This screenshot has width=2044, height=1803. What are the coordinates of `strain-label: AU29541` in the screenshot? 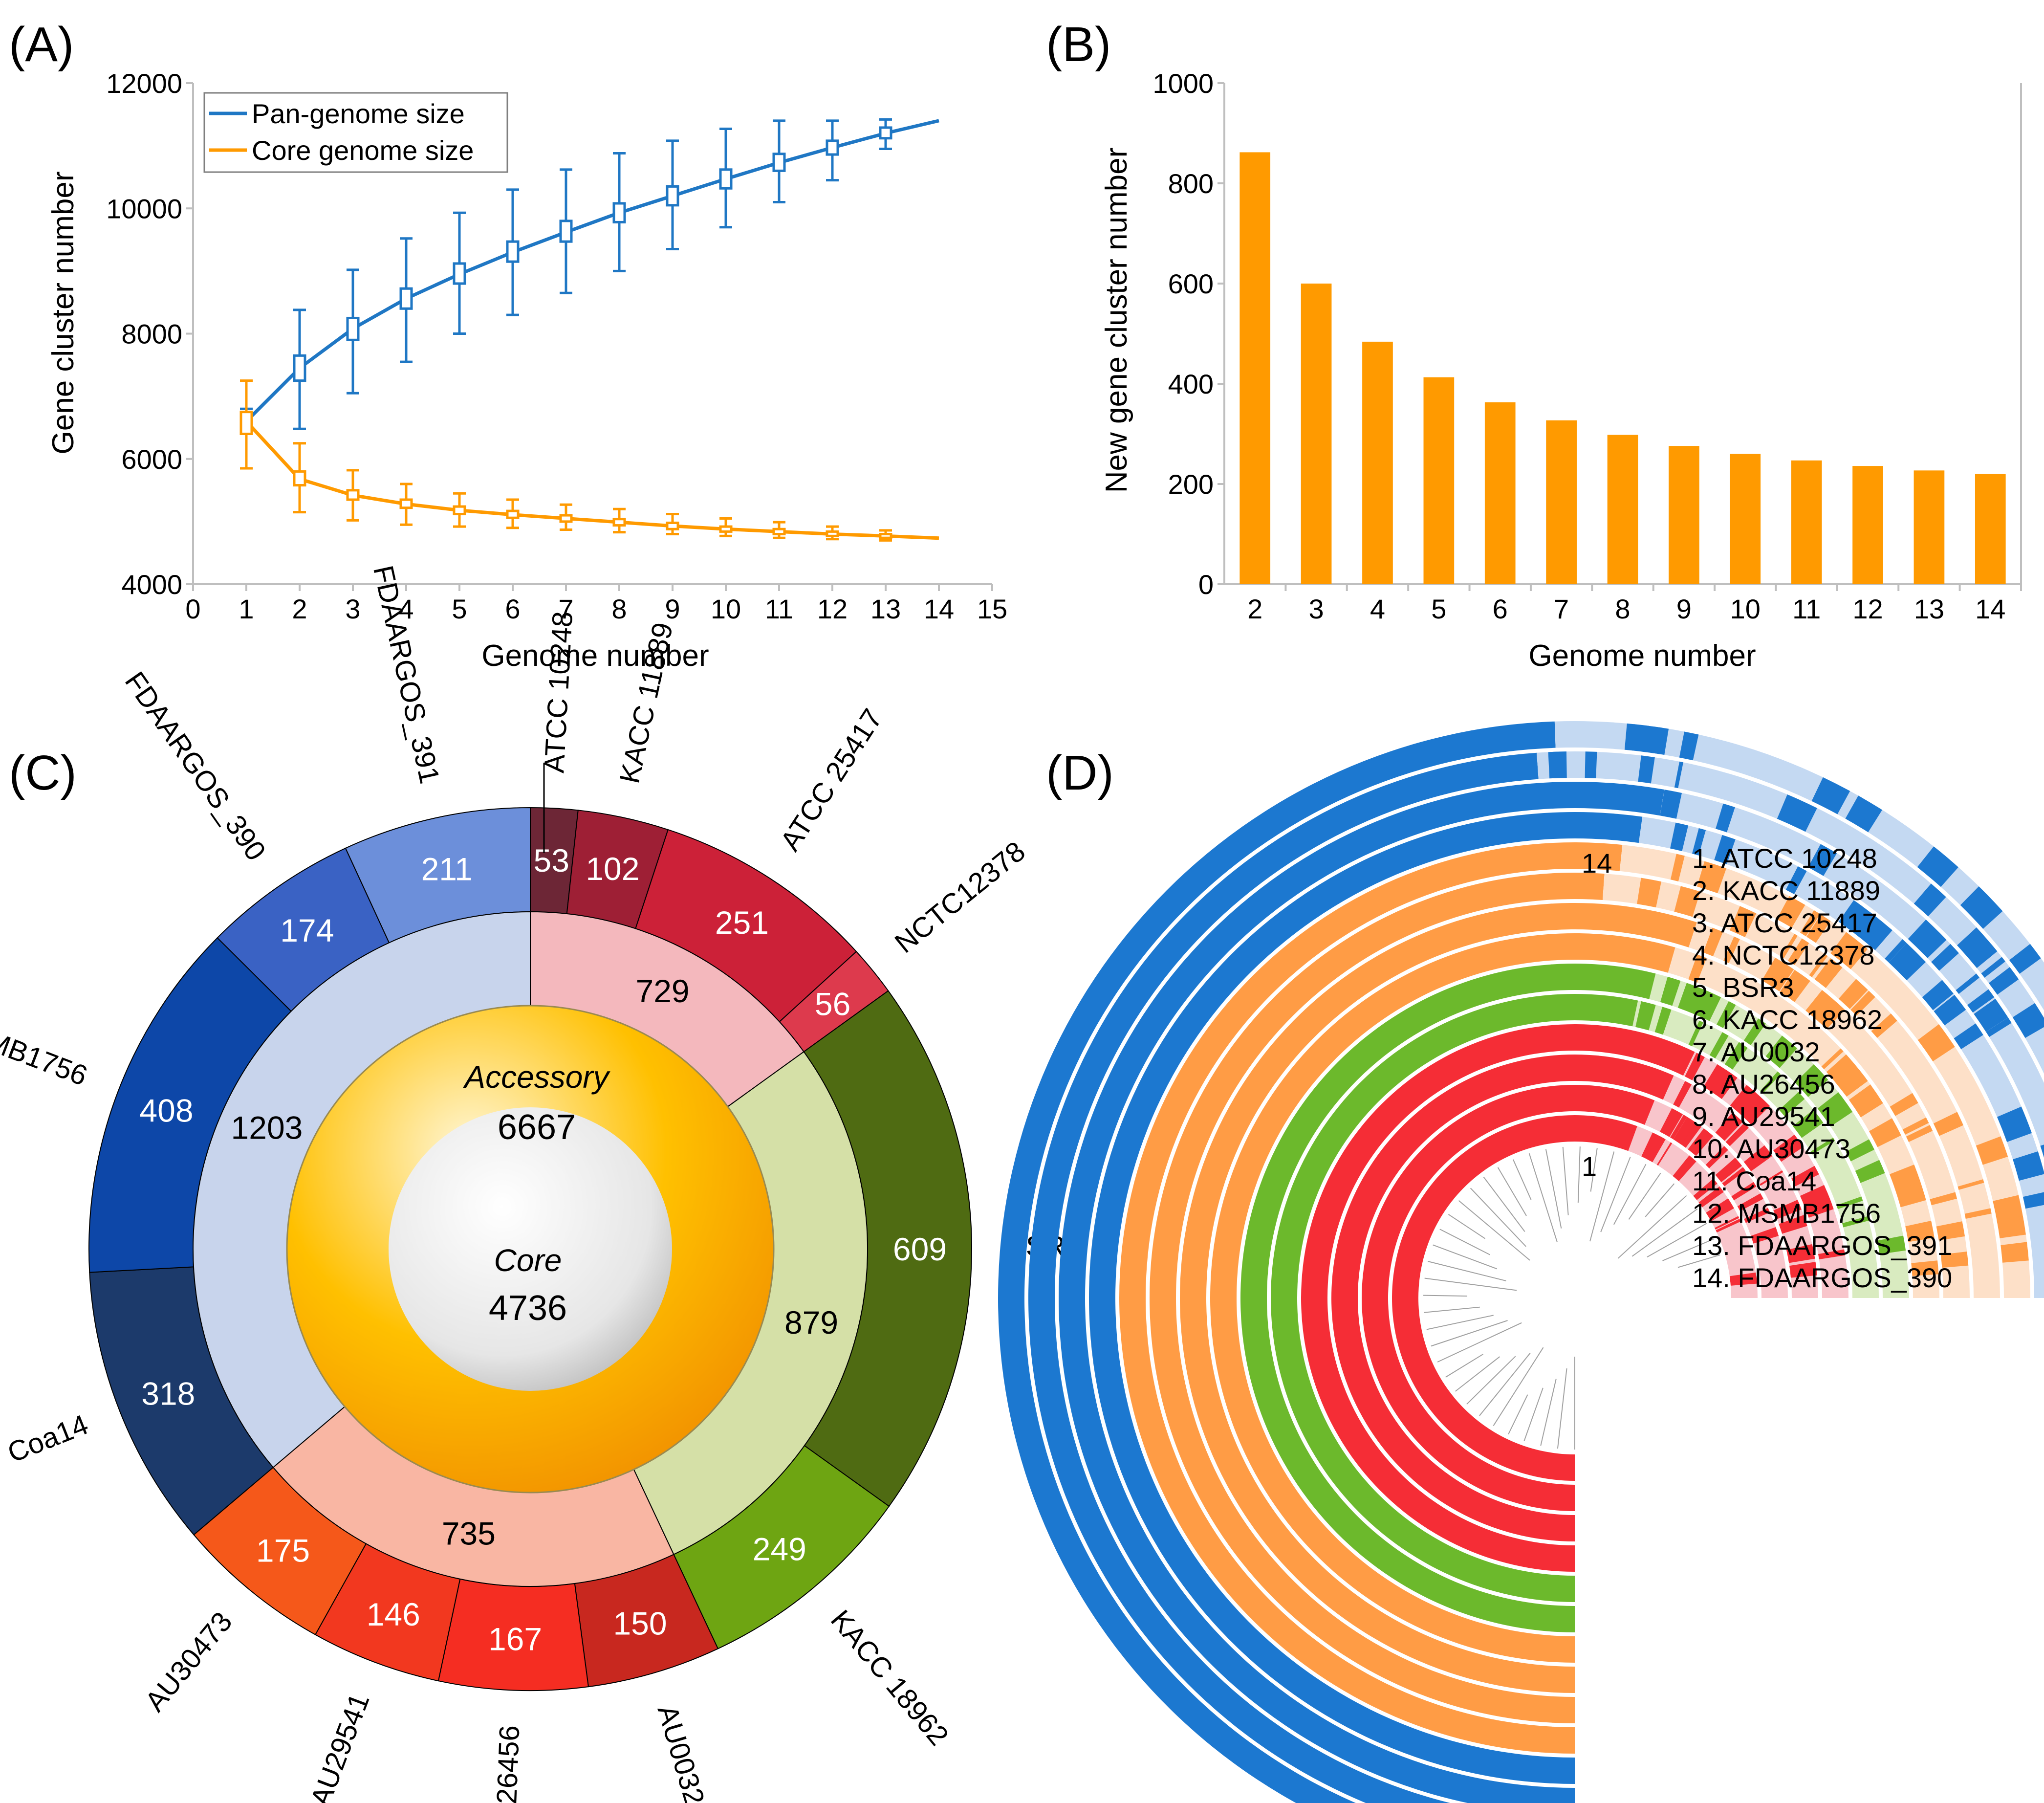 It's located at (340, 1746).